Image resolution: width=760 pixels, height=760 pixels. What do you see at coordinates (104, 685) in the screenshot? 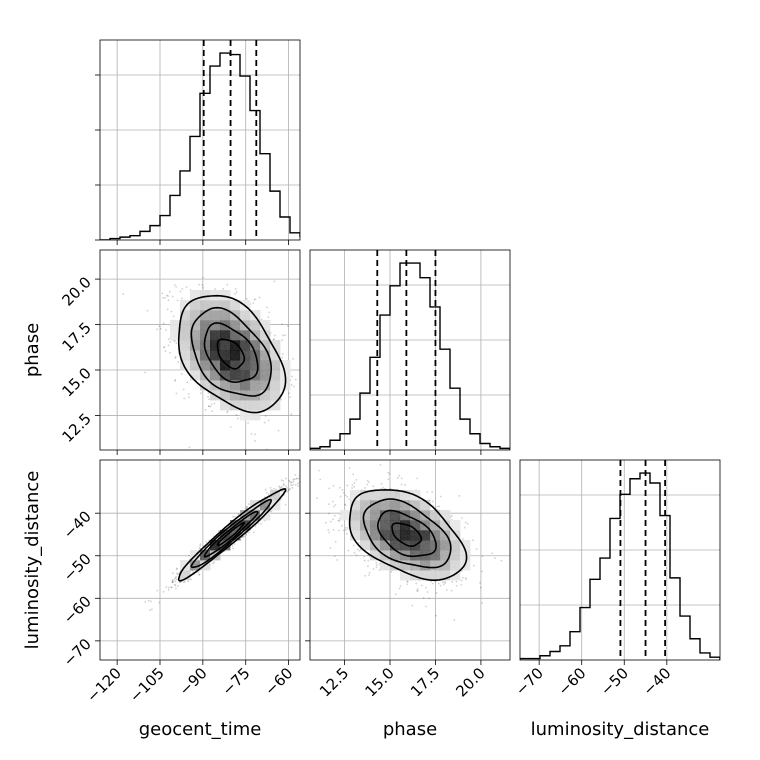
I see `xtick-label-geocent-time-0: −120` at bounding box center [104, 685].